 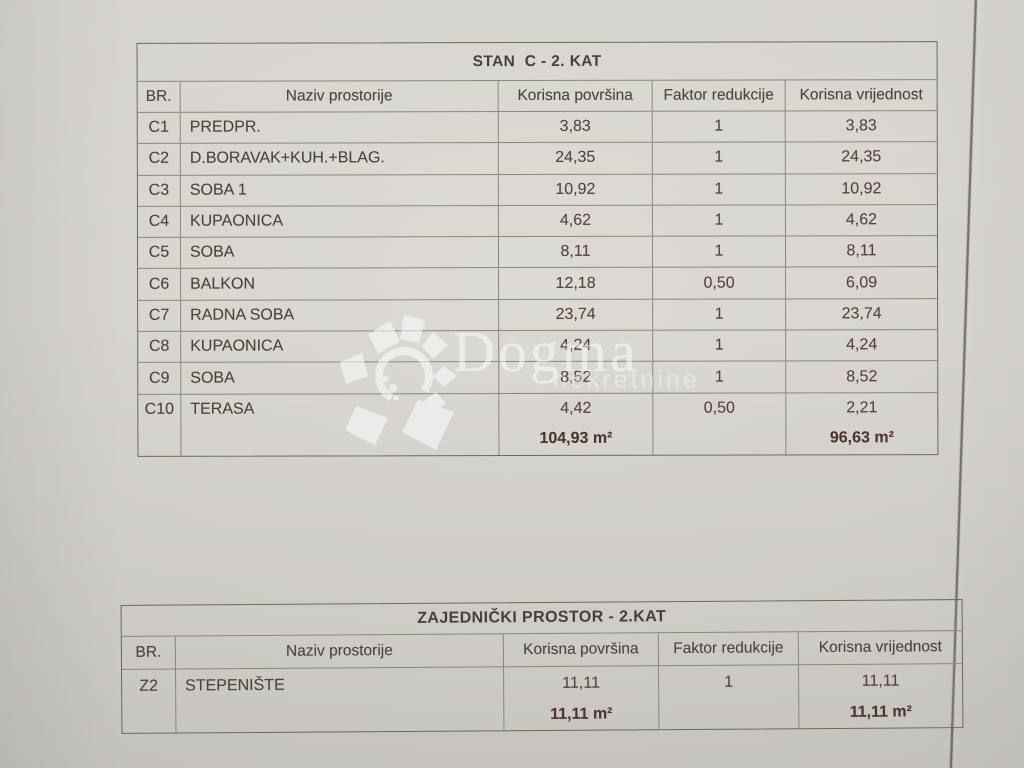 I want to click on table-row: C10 TERASA 4,42 0,50 2,21, so click(x=537, y=409).